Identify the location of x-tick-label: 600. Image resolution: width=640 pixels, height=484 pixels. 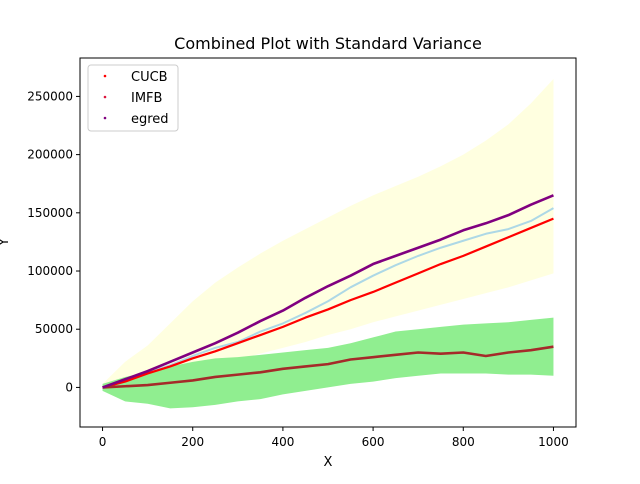
(373, 442).